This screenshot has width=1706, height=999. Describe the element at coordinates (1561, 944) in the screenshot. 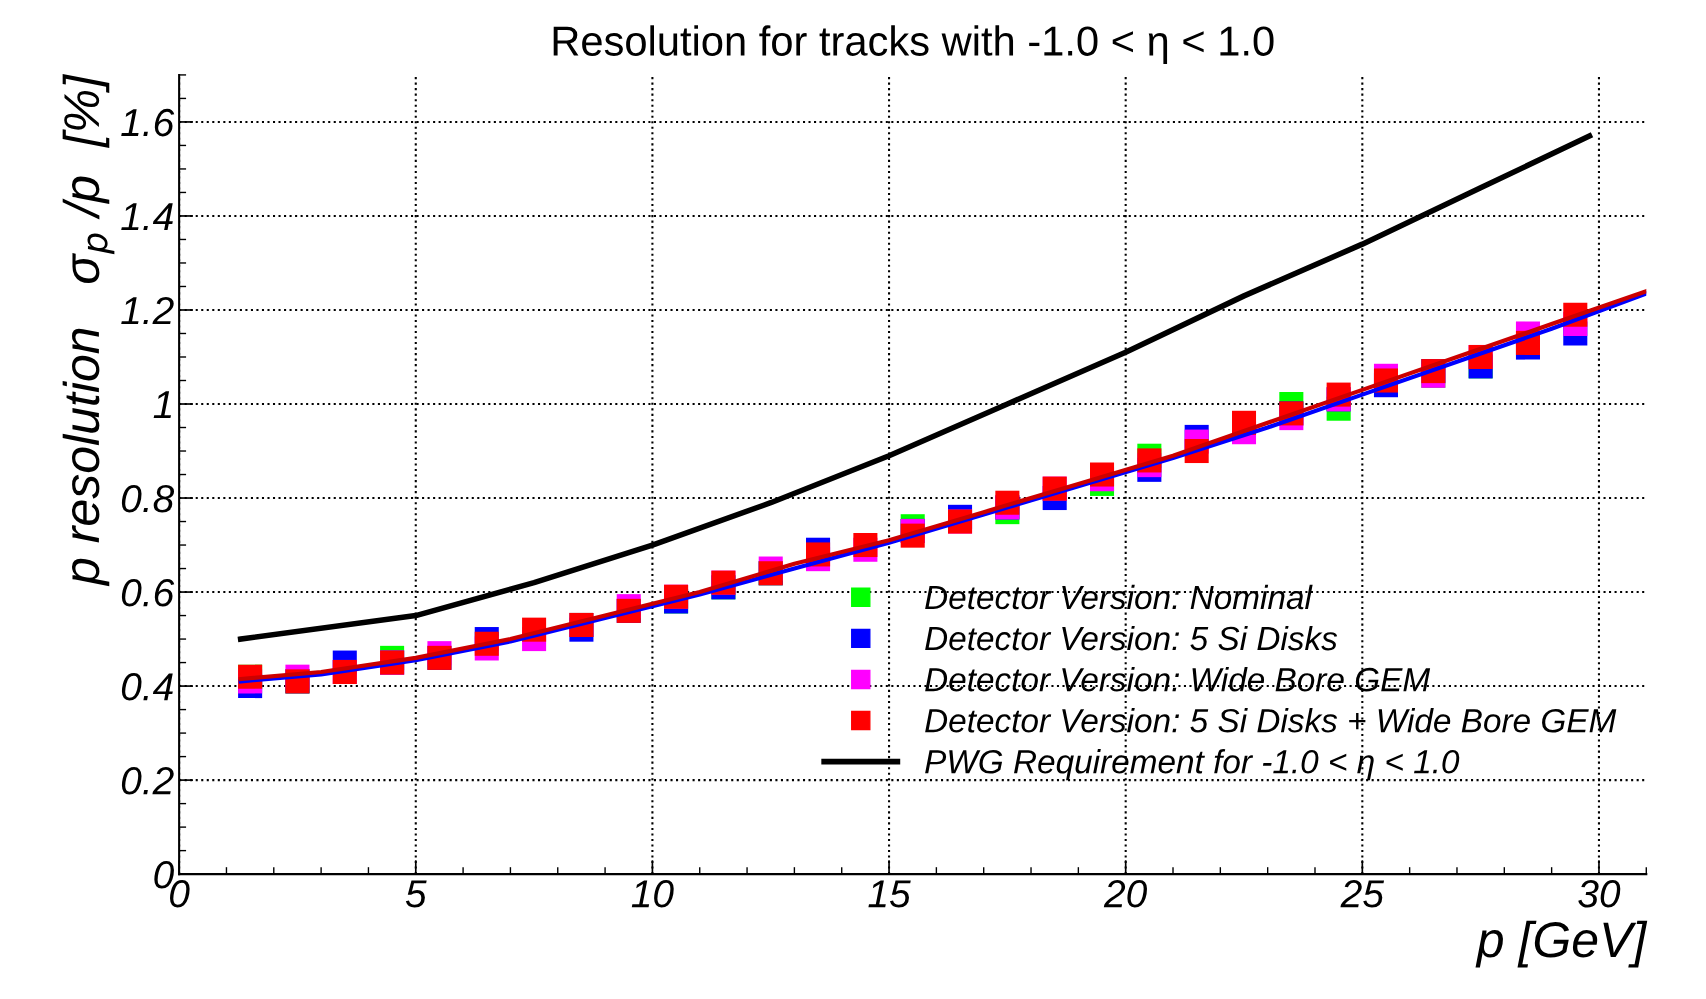

I see `x-axis-title: p [GeV]` at that location.